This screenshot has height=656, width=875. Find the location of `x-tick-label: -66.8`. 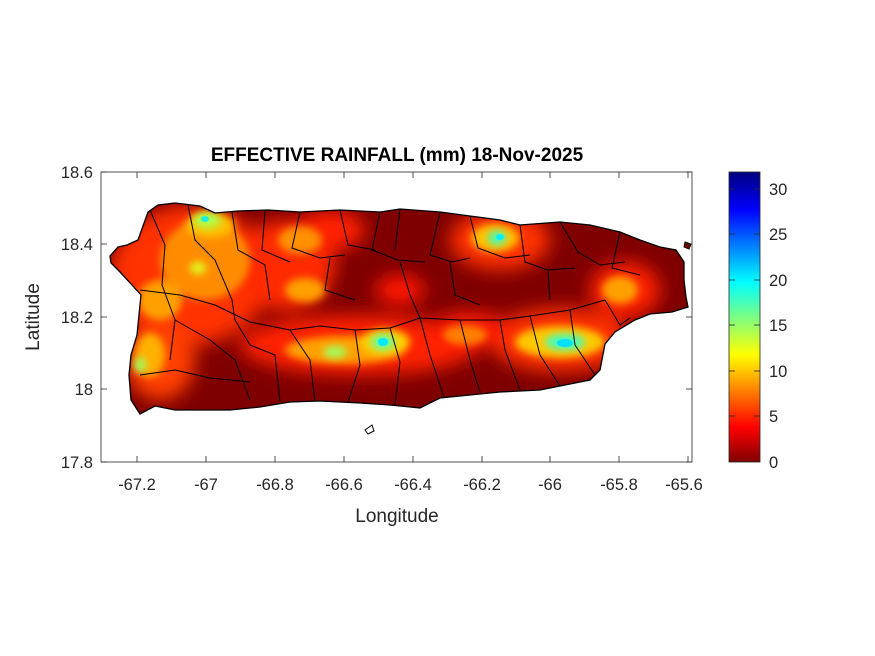

x-tick-label: -66.8 is located at coordinates (275, 485).